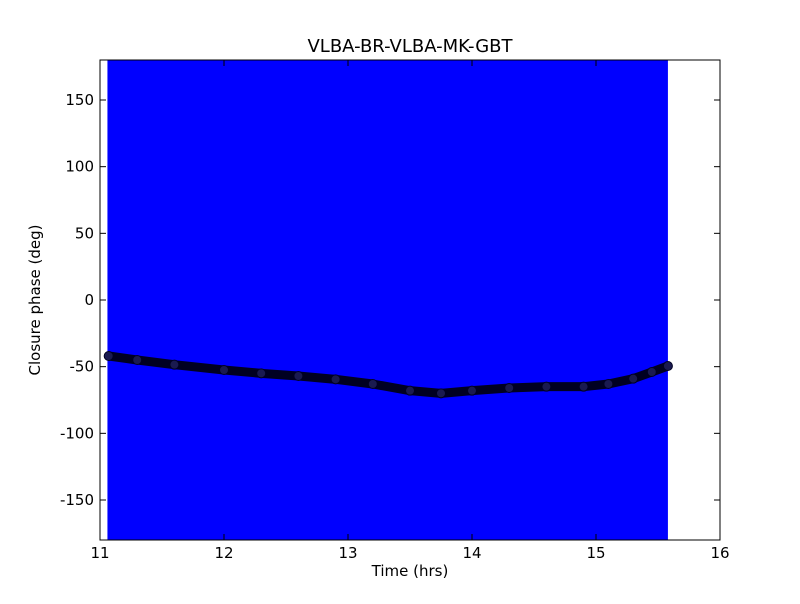 Image resolution: width=800 pixels, height=604 pixels. Describe the element at coordinates (89, 300) in the screenshot. I see `y-tick-label: 0` at that location.